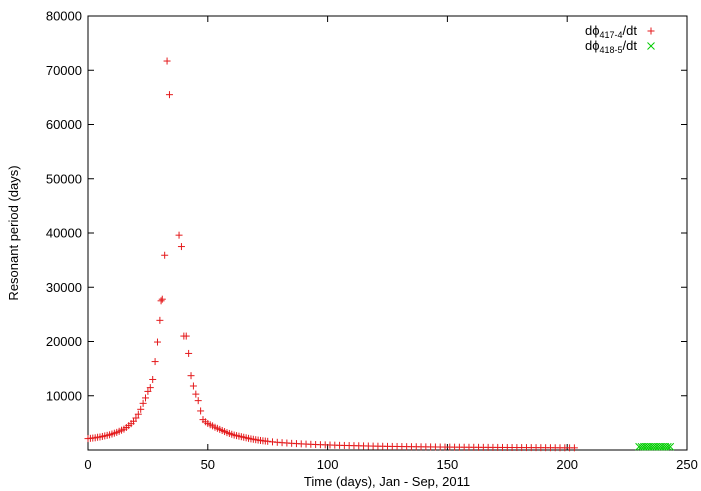  Describe the element at coordinates (208, 464) in the screenshot. I see `x-tick-label: 50` at that location.